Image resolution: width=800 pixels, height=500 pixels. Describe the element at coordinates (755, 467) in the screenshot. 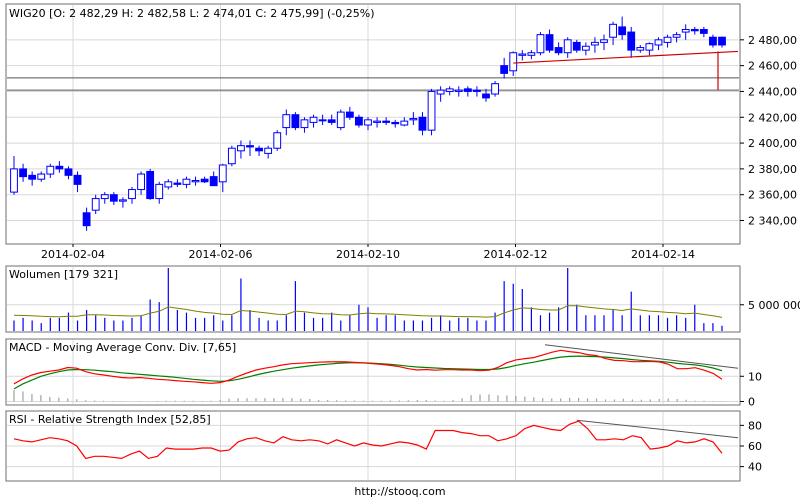

I see `y-tick-label: 40` at that location.